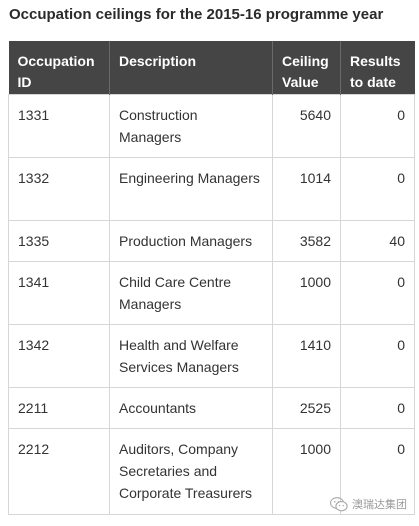  I want to click on cell-description: Child Care Centre Managers, so click(191, 292).